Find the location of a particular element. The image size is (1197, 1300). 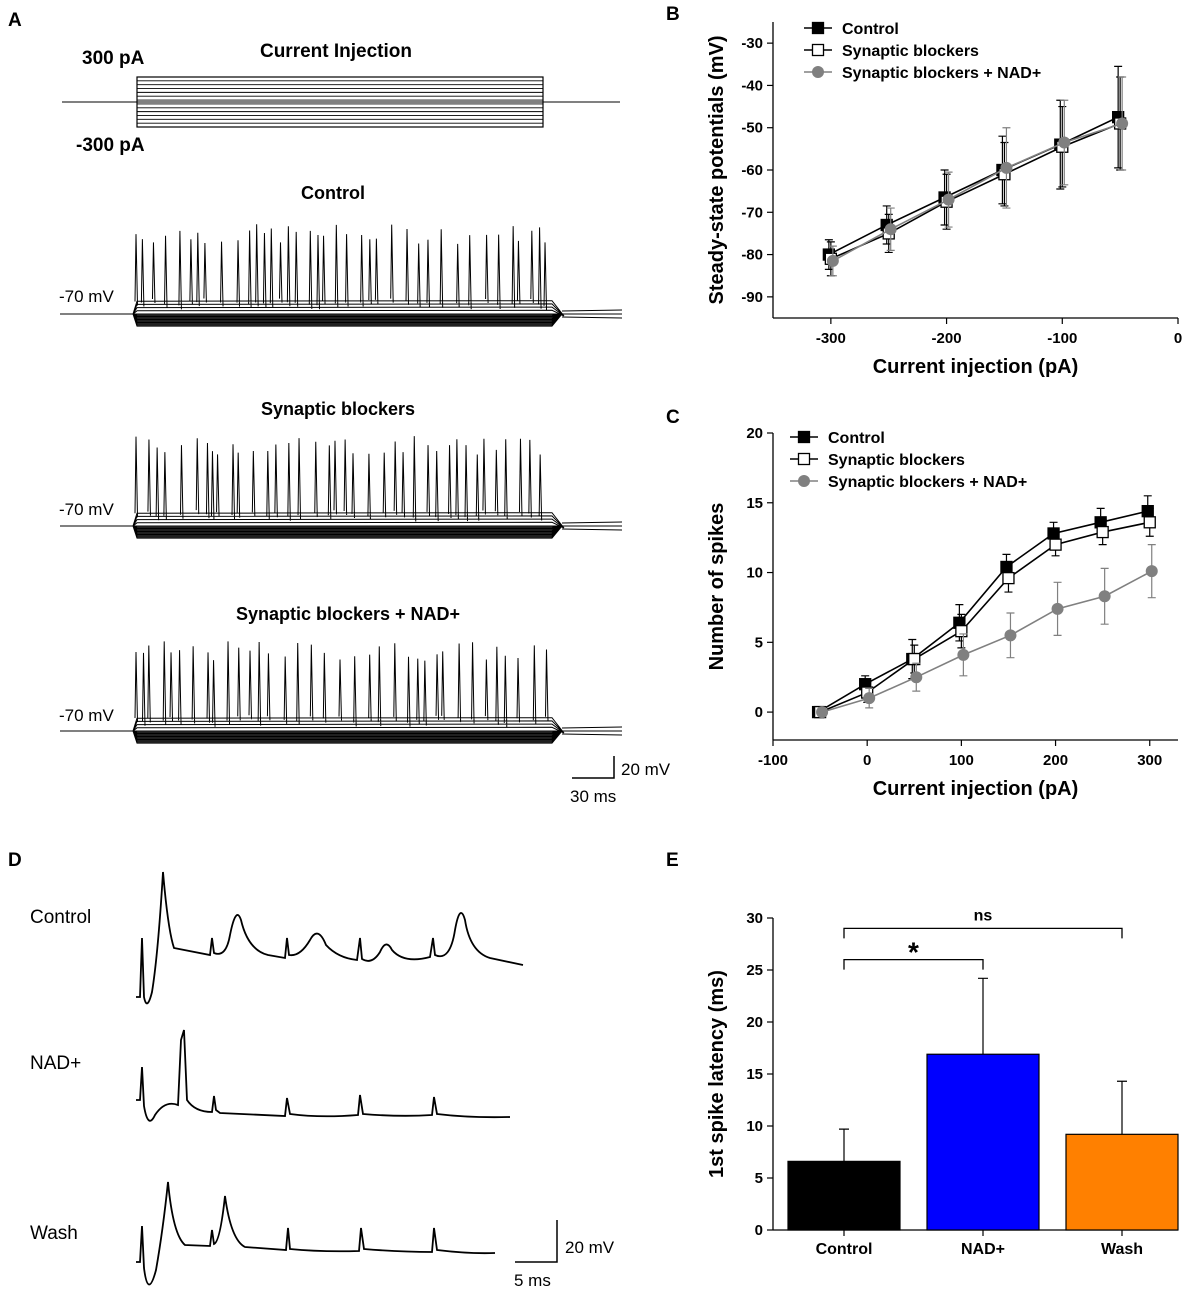

protocol-step-box is located at coordinates (340, 102).